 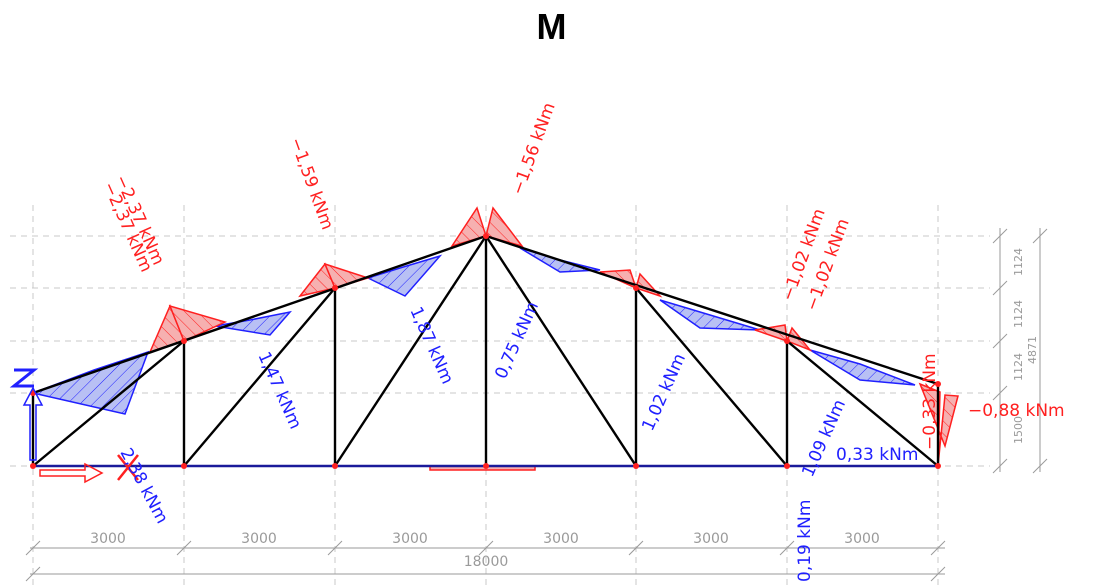 I want to click on moment-label: 1,47 kNm, so click(x=279, y=390).